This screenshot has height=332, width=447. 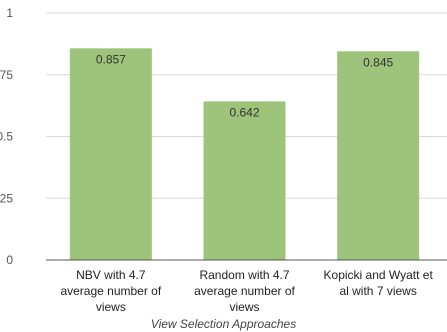 I want to click on y-tick-label: 1, so click(x=9, y=13).